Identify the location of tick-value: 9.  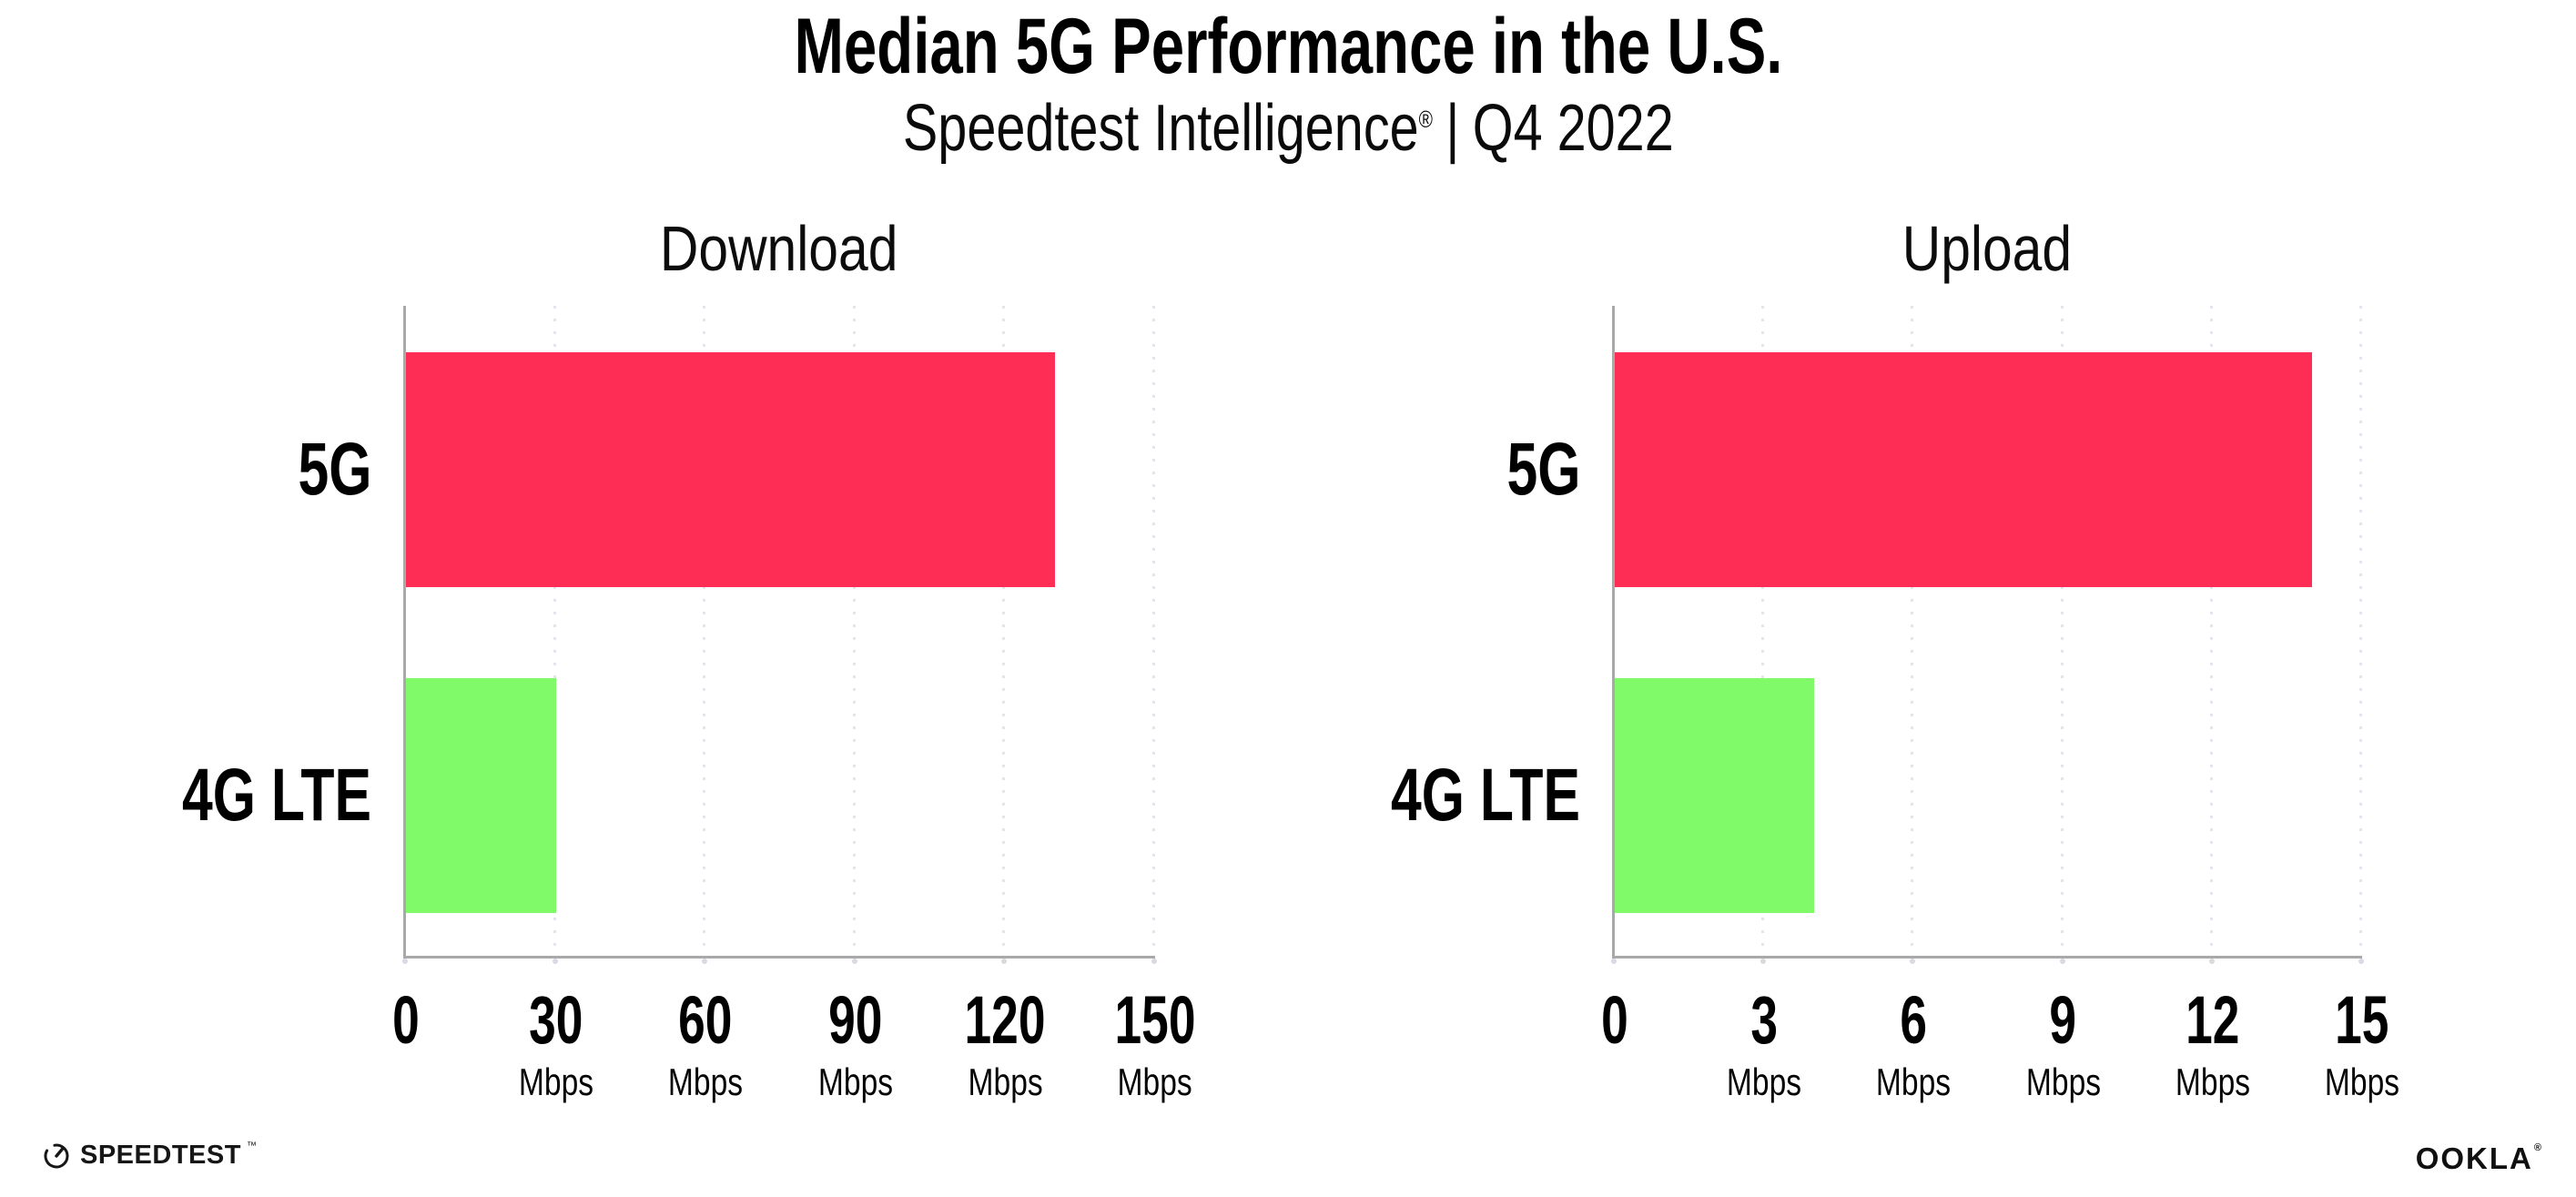
(2063, 1020).